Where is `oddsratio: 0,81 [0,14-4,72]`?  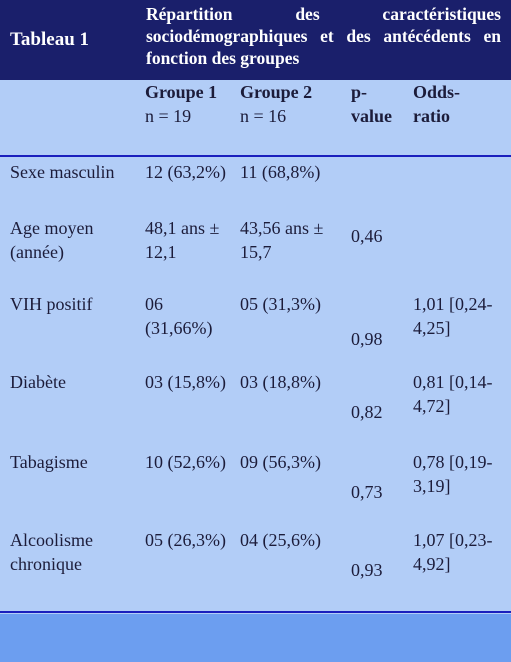
oddsratio: 0,81 [0,14-4,72] is located at coordinates (453, 394).